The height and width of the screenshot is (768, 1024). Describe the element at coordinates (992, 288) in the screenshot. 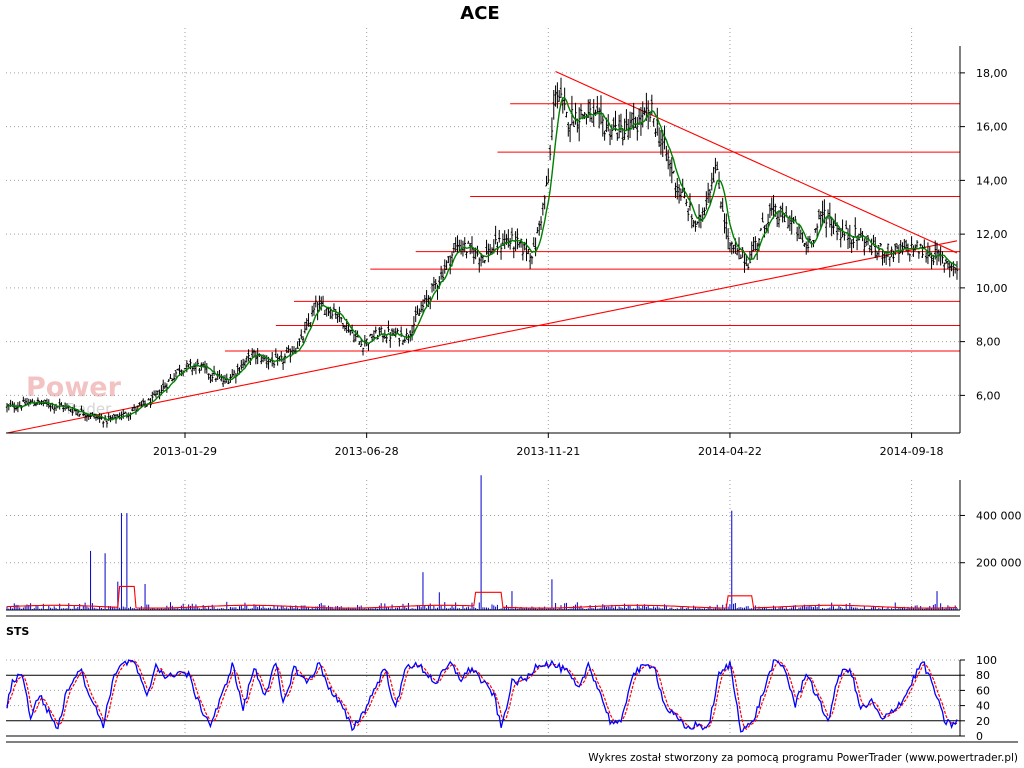

I see `price-y-tick-label: 10,00` at that location.